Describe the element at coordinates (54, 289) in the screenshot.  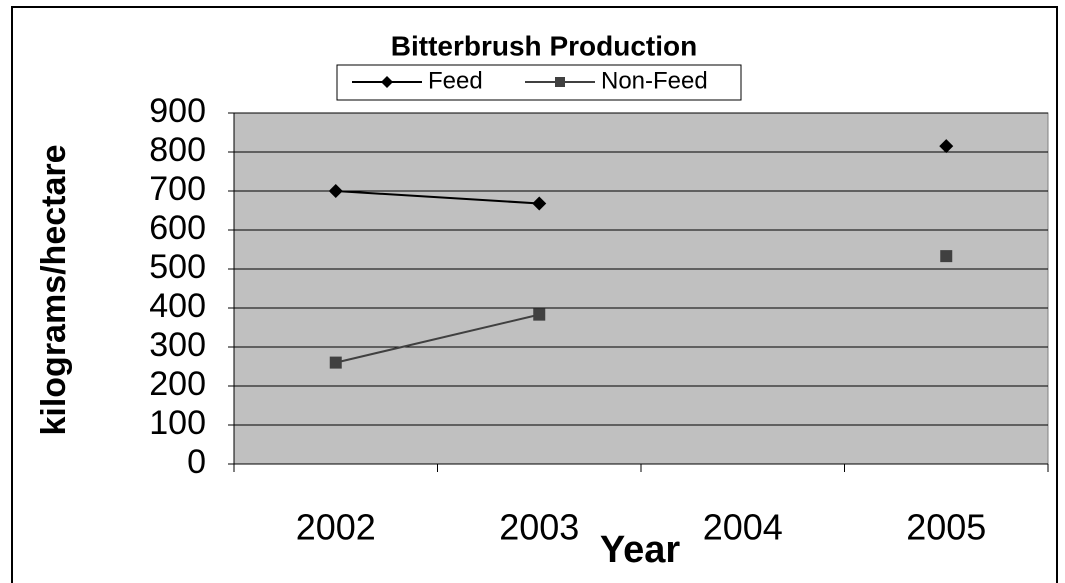
I see `y-axis-label: kilograms/hectare` at that location.